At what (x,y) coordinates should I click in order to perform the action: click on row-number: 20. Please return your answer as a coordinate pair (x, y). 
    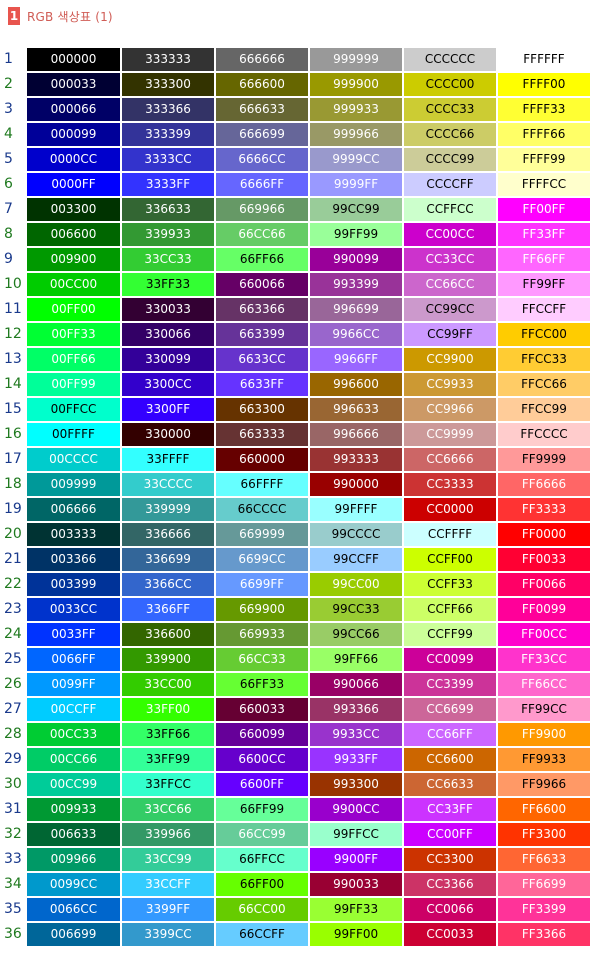
    Looking at the image, I should click on (13, 534).